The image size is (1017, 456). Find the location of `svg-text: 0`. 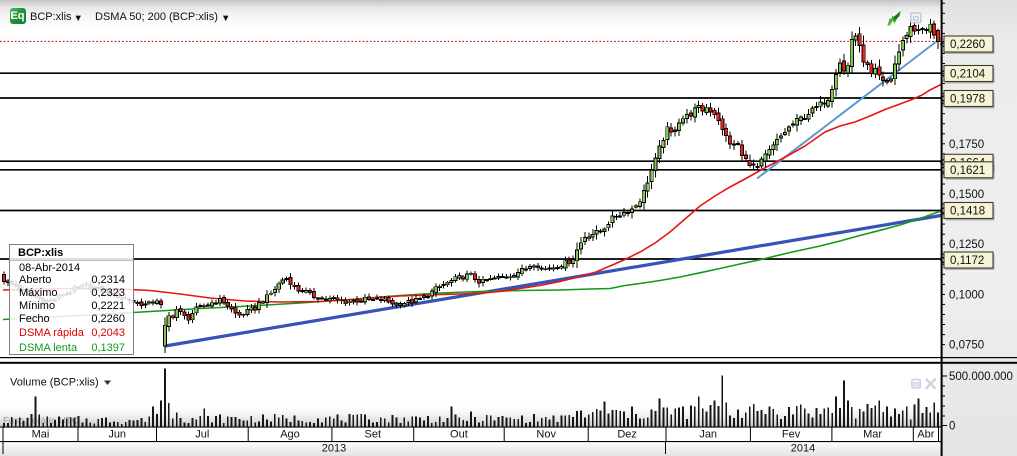

svg-text: 0 is located at coordinates (952, 427).